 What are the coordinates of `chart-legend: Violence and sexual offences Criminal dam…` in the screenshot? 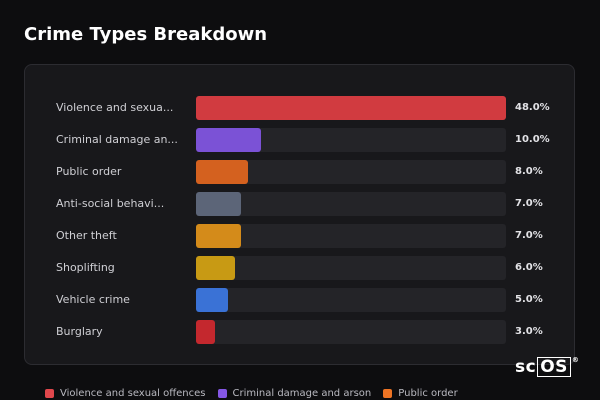 It's located at (251, 393).